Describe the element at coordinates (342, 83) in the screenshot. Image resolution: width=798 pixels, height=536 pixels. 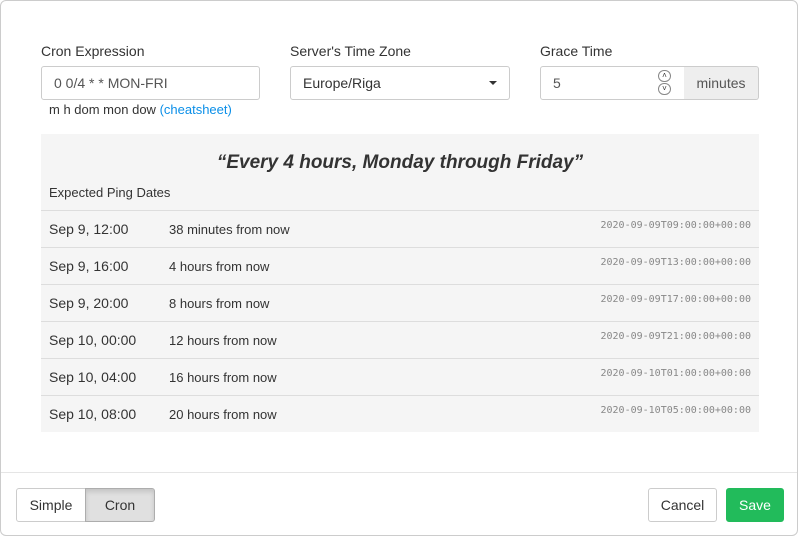
I see `timezone-value: Europe/Riga` at that location.